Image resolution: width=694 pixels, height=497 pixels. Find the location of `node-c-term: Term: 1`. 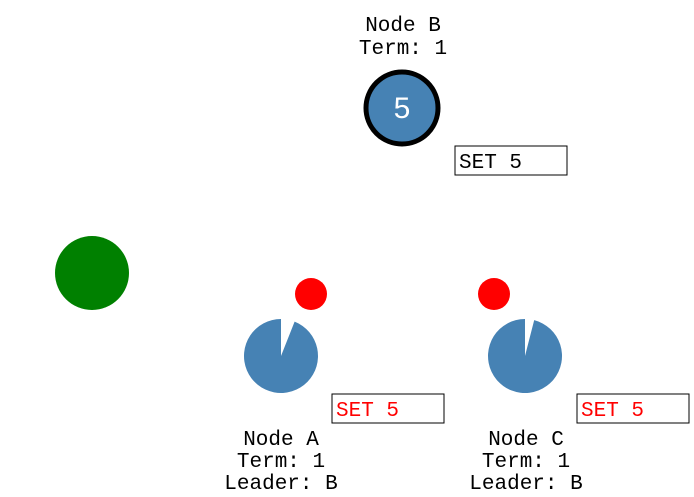

node-c-term: Term: 1 is located at coordinates (526, 462).